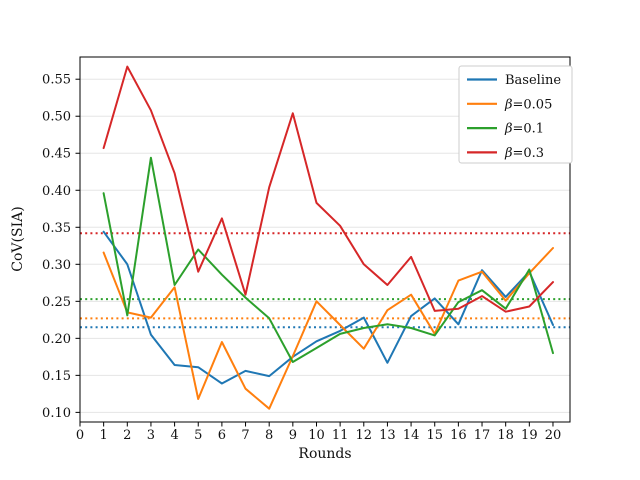  What do you see at coordinates (56, 302) in the screenshot?
I see `y-tick-label: 0.25` at bounding box center [56, 302].